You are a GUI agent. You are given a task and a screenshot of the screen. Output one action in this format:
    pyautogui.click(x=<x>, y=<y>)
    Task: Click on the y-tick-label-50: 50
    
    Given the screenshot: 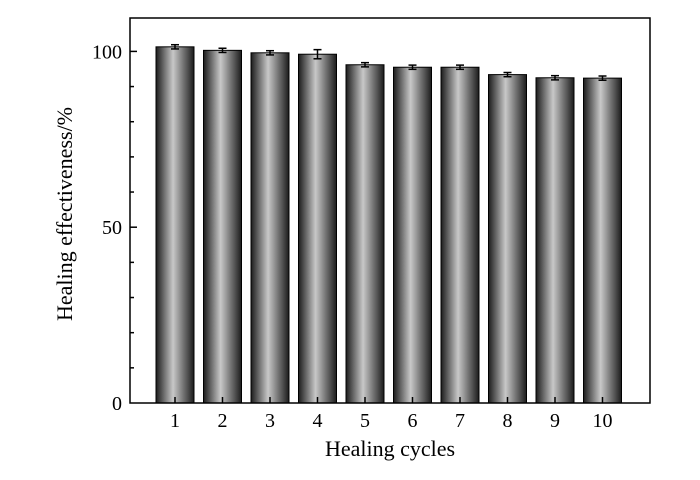 What is the action you would take?
    pyautogui.click(x=112, y=228)
    